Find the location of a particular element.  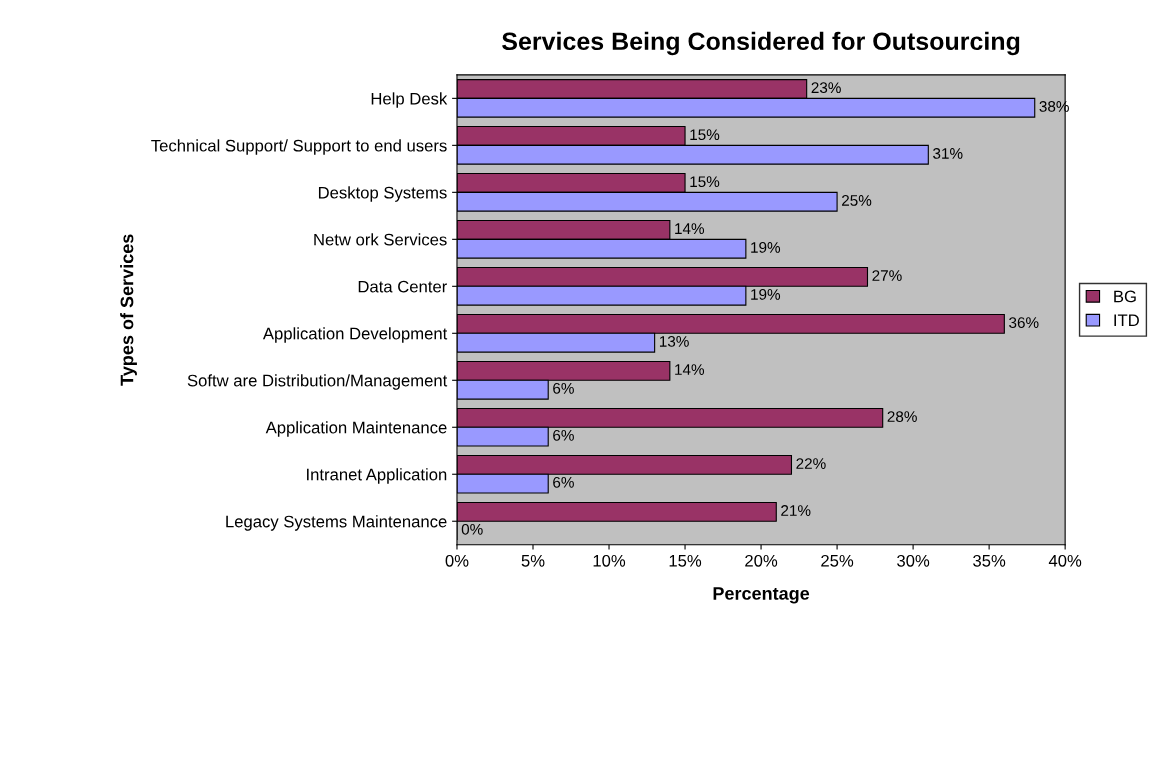

x-tick-label: 30% is located at coordinates (913, 560).